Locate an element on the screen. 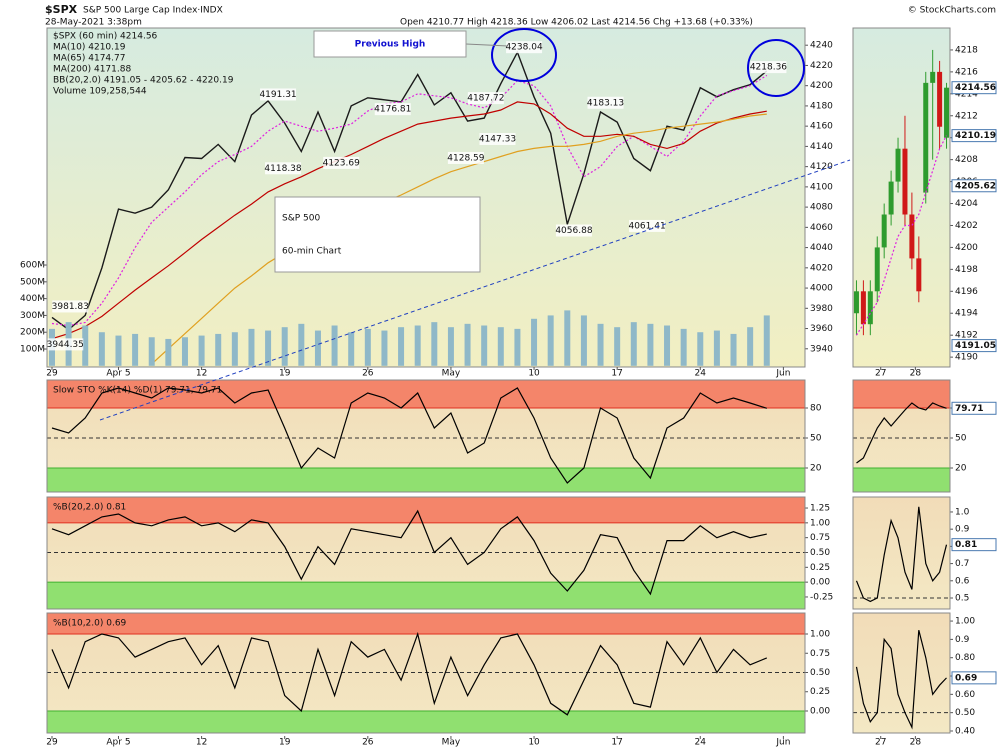  price-label: 4238.04 is located at coordinates (523, 48).